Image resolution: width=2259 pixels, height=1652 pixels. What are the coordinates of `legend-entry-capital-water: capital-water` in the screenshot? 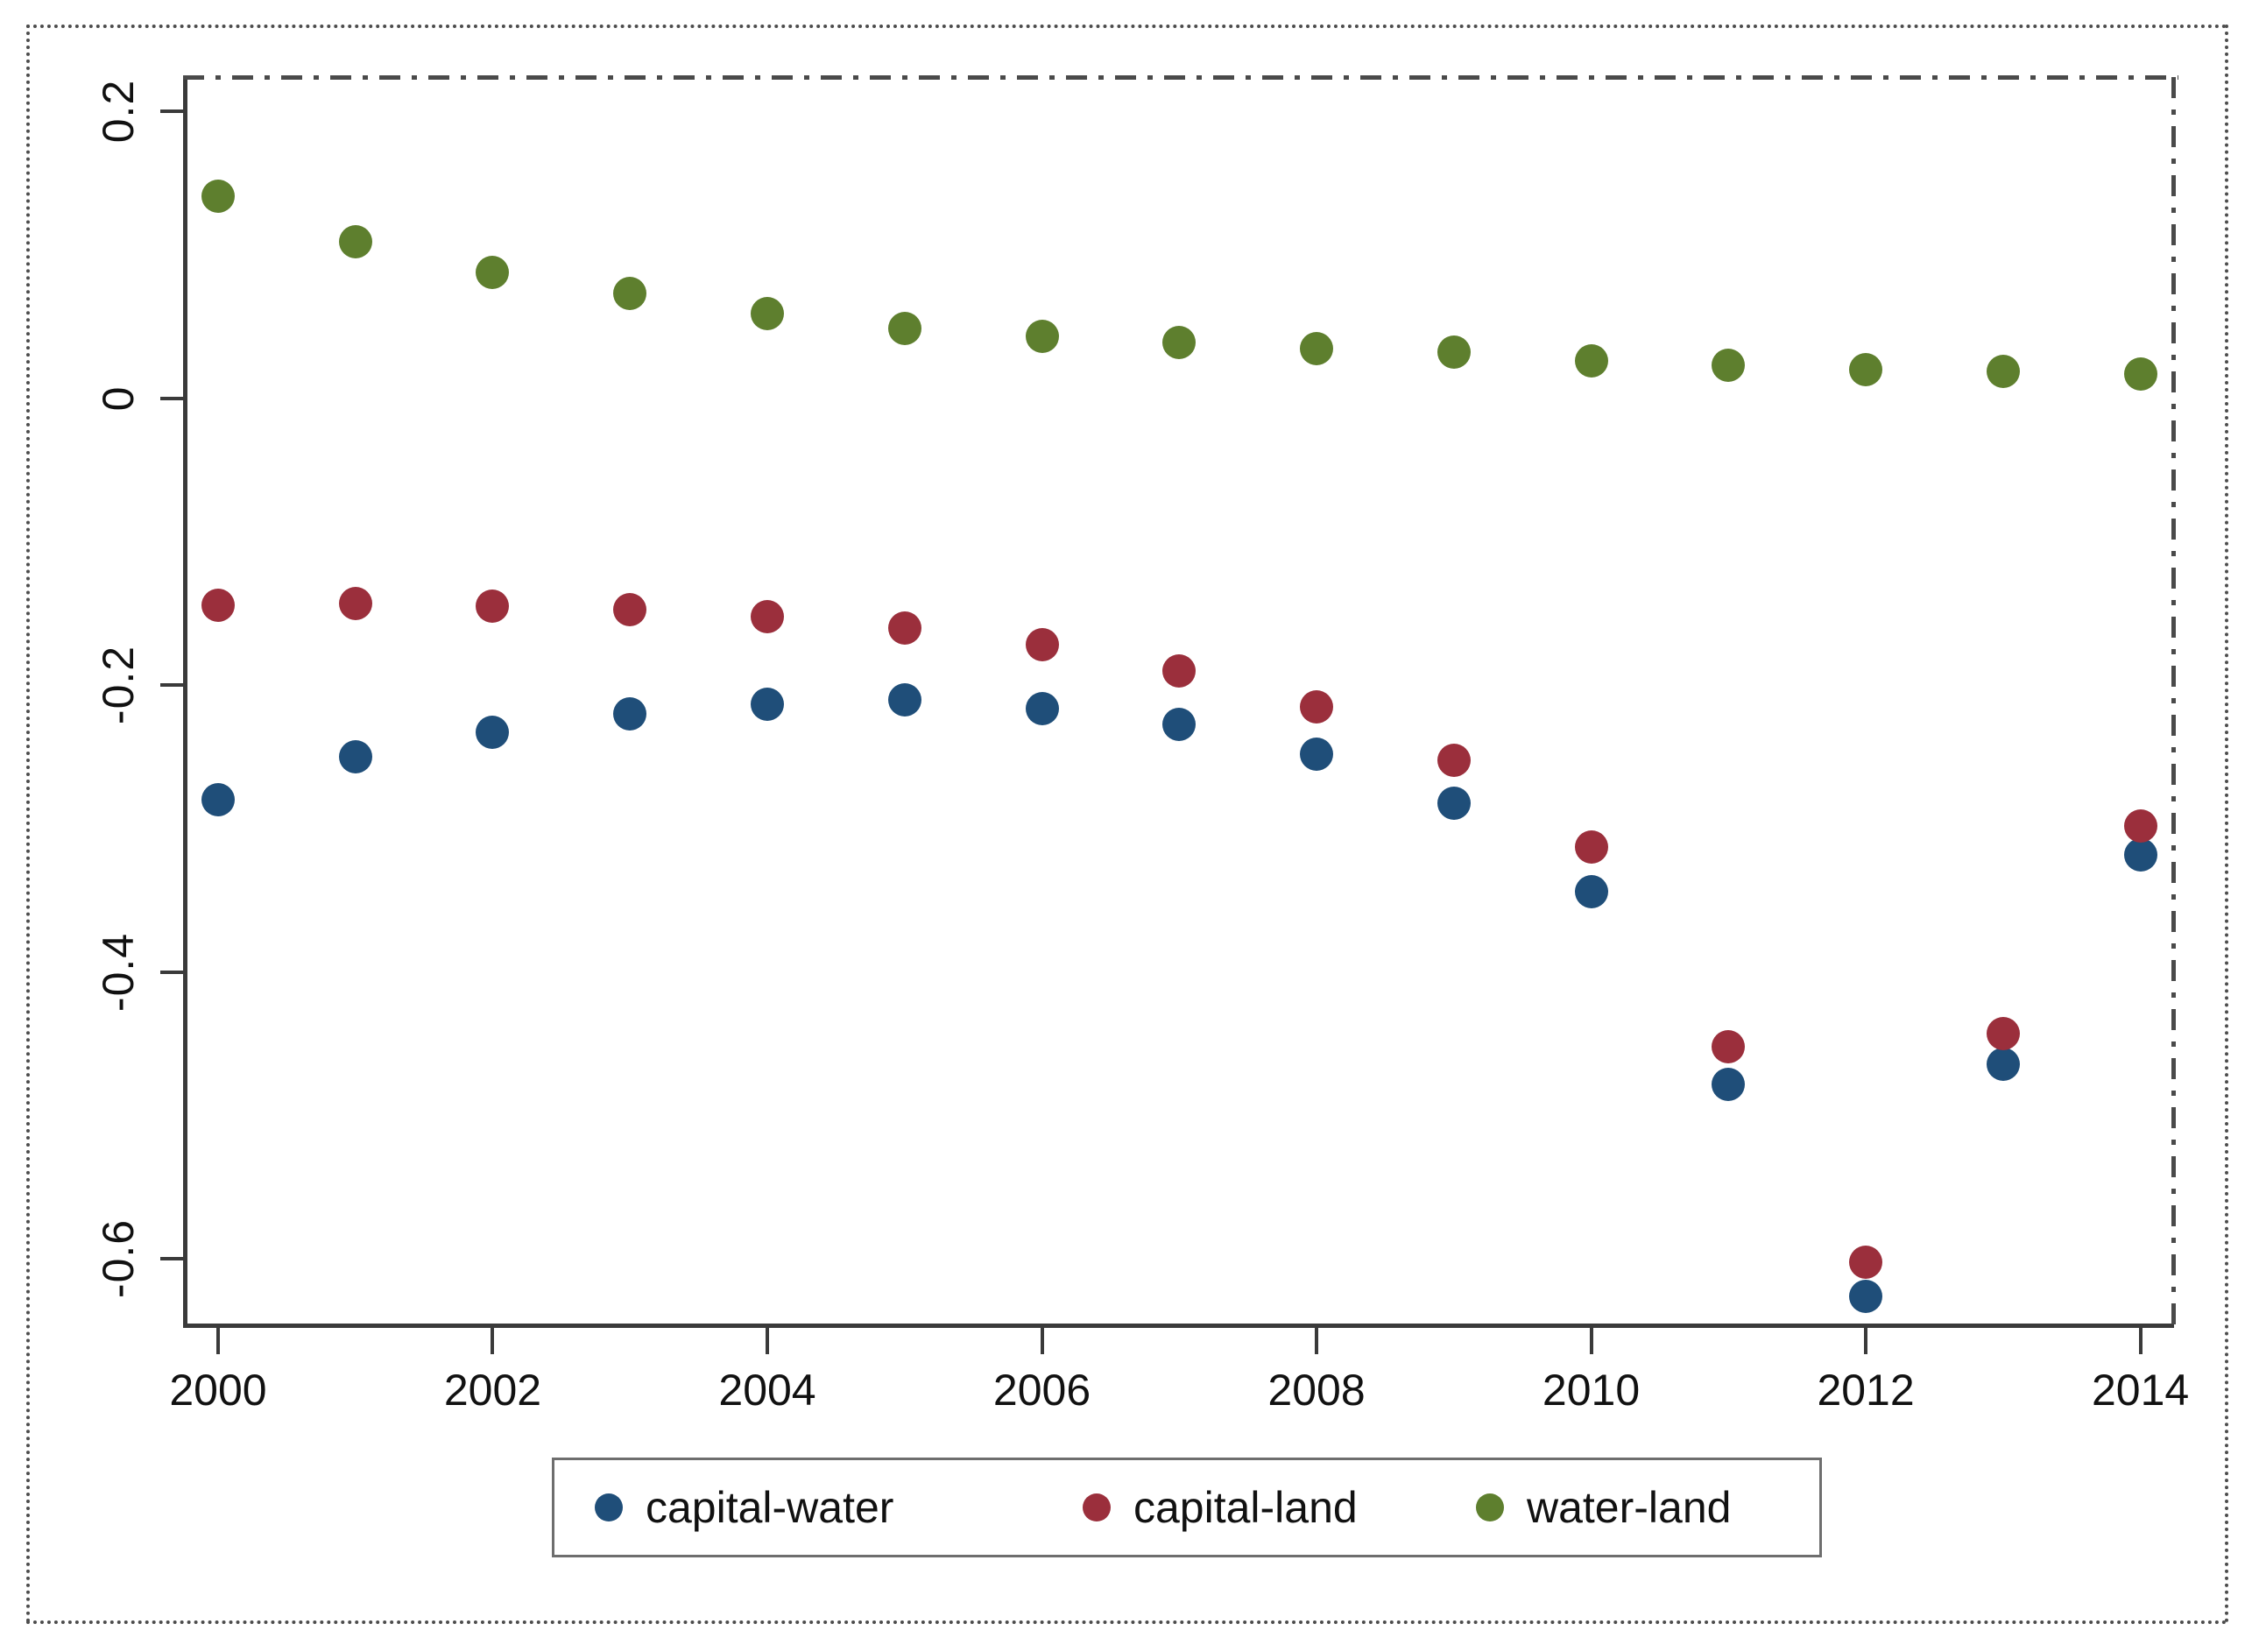 It's located at (744, 1508).